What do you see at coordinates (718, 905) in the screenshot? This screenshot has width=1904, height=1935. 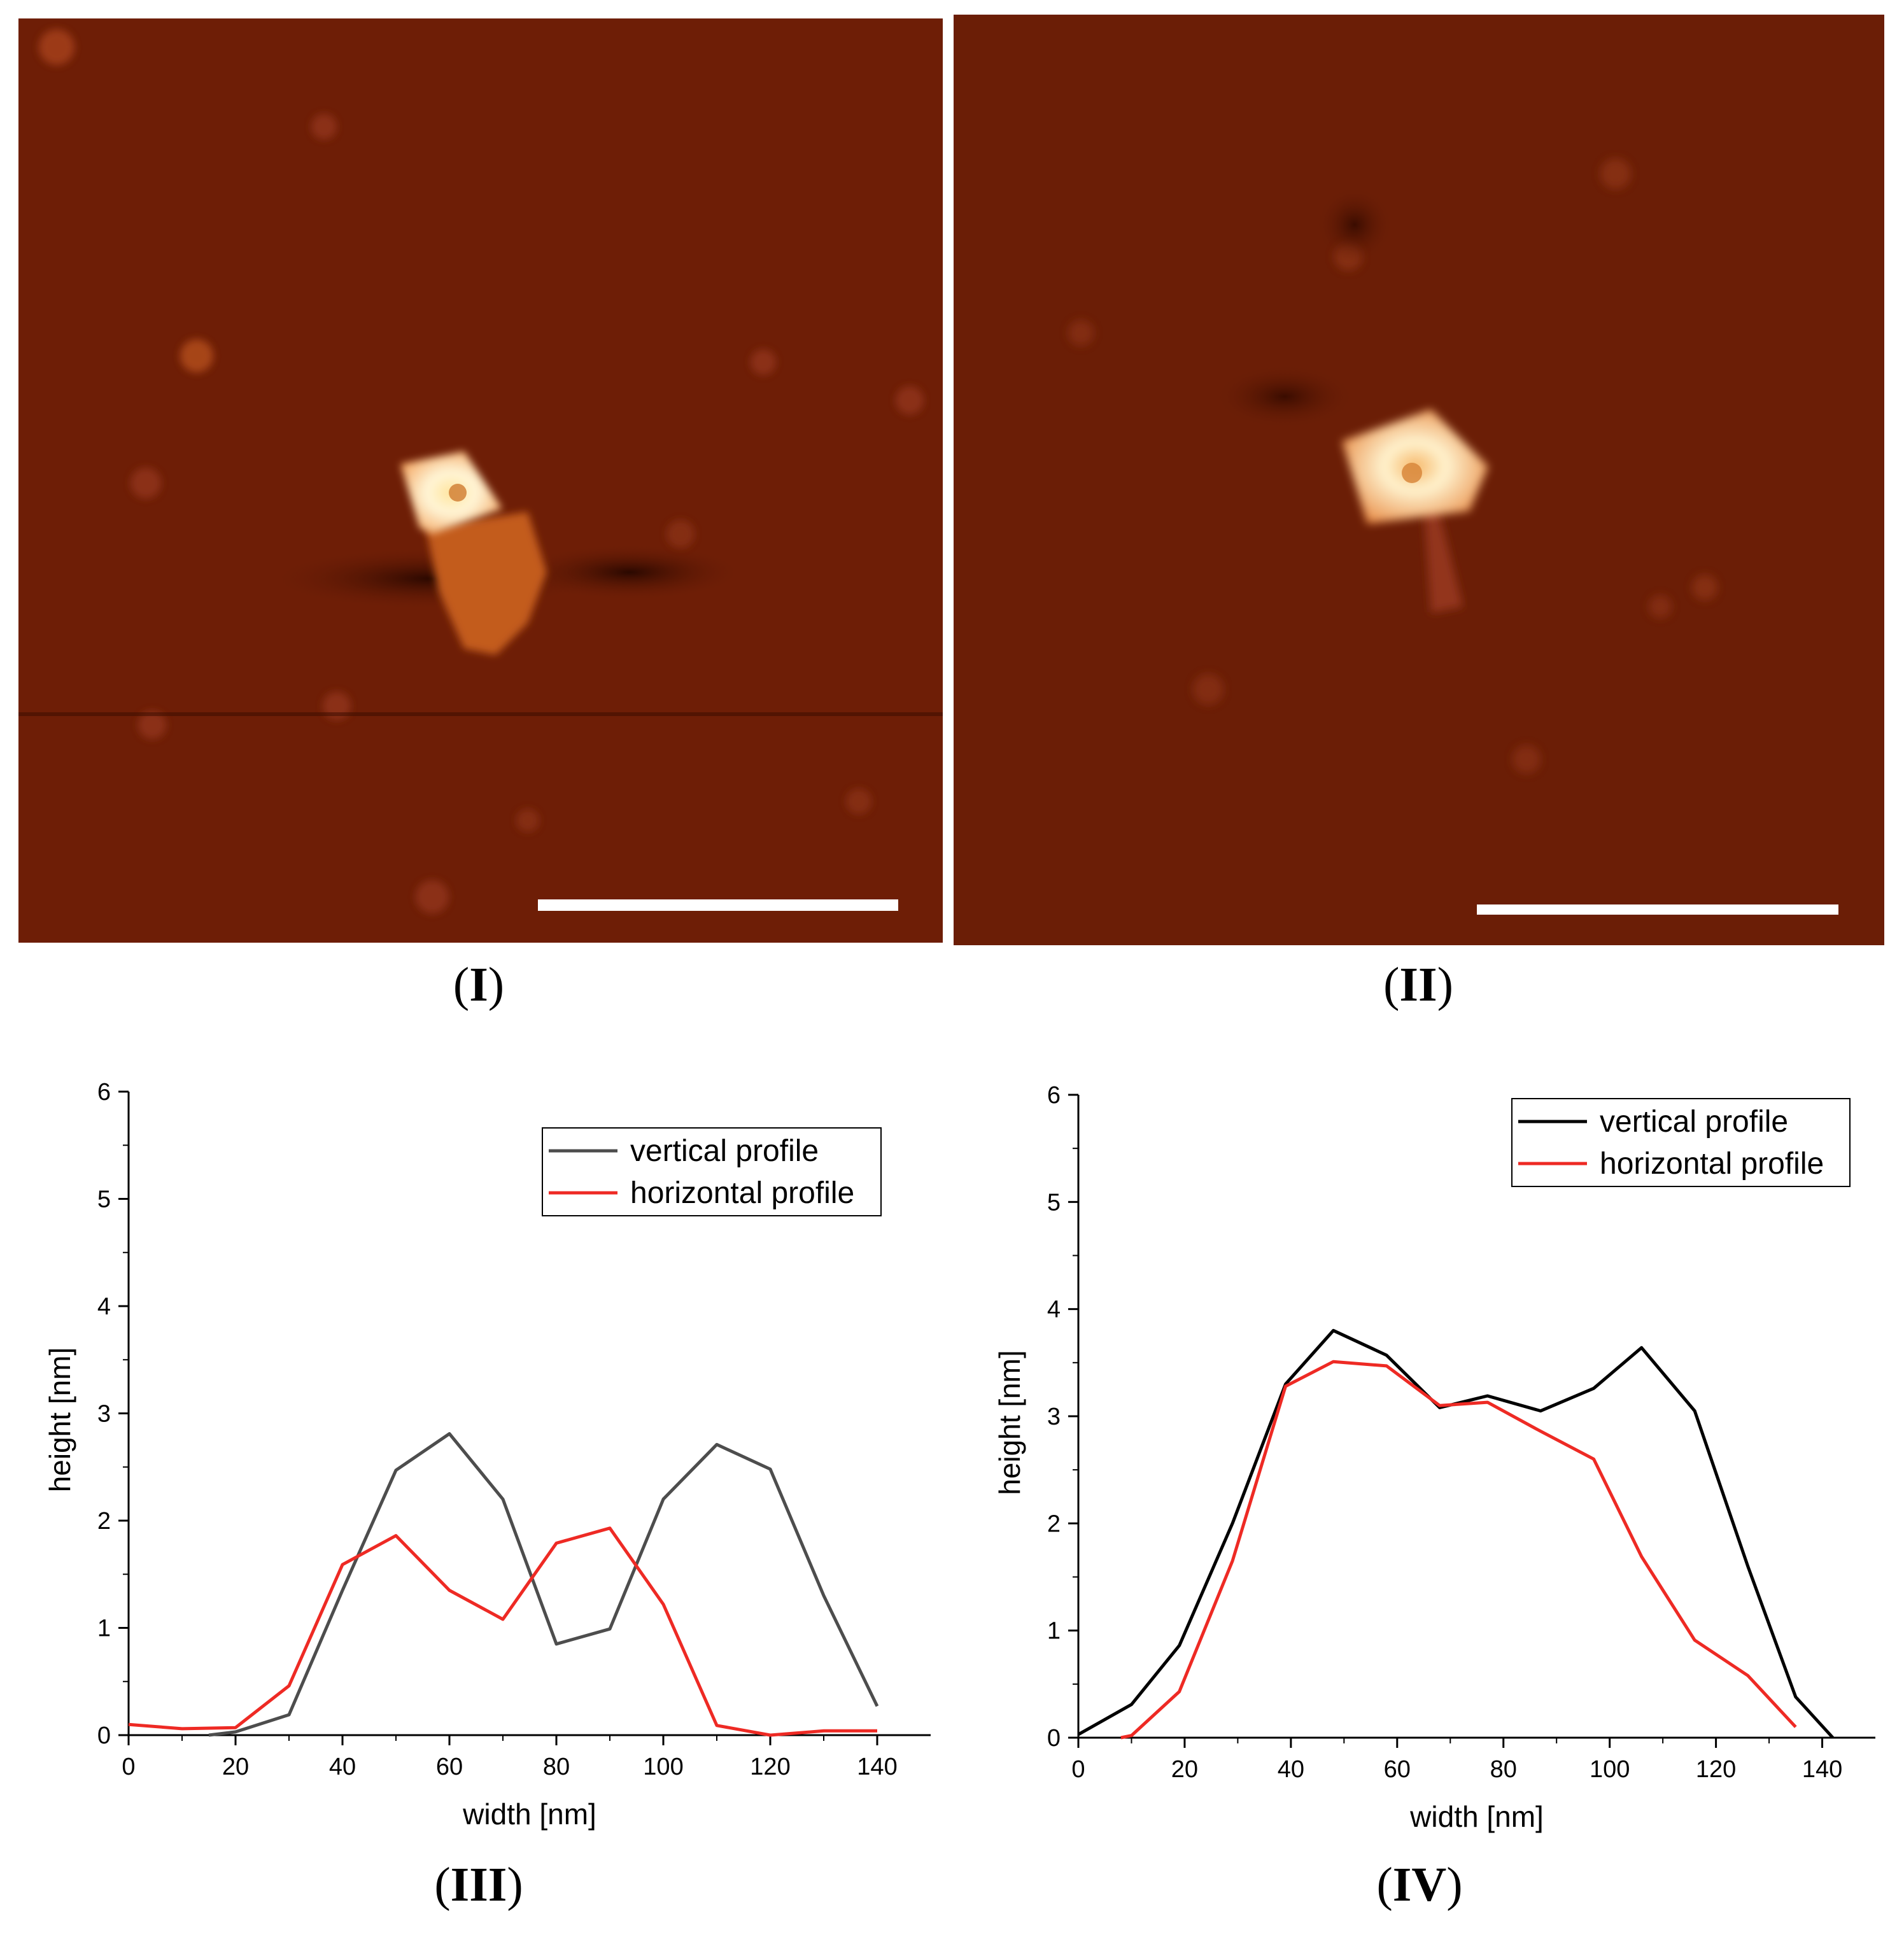 I see `scale-bar-I` at bounding box center [718, 905].